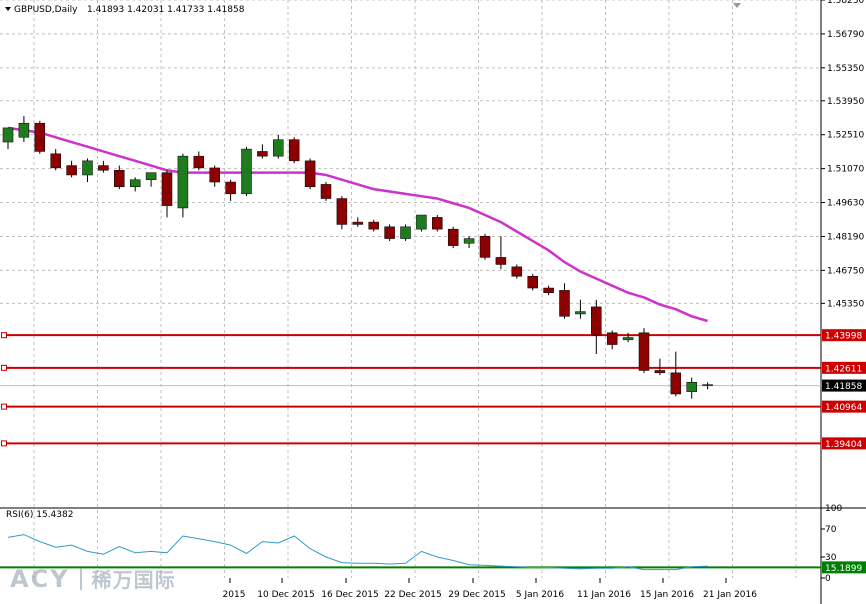  I want to click on time-tick-label: 15 Jan 2016, so click(667, 595).